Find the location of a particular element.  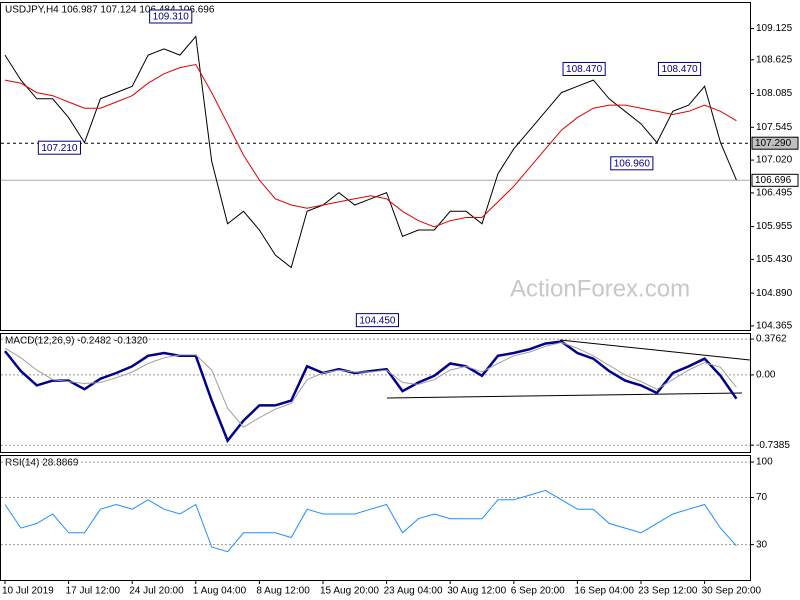

annotation-label: 107.210 is located at coordinates (59, 148).